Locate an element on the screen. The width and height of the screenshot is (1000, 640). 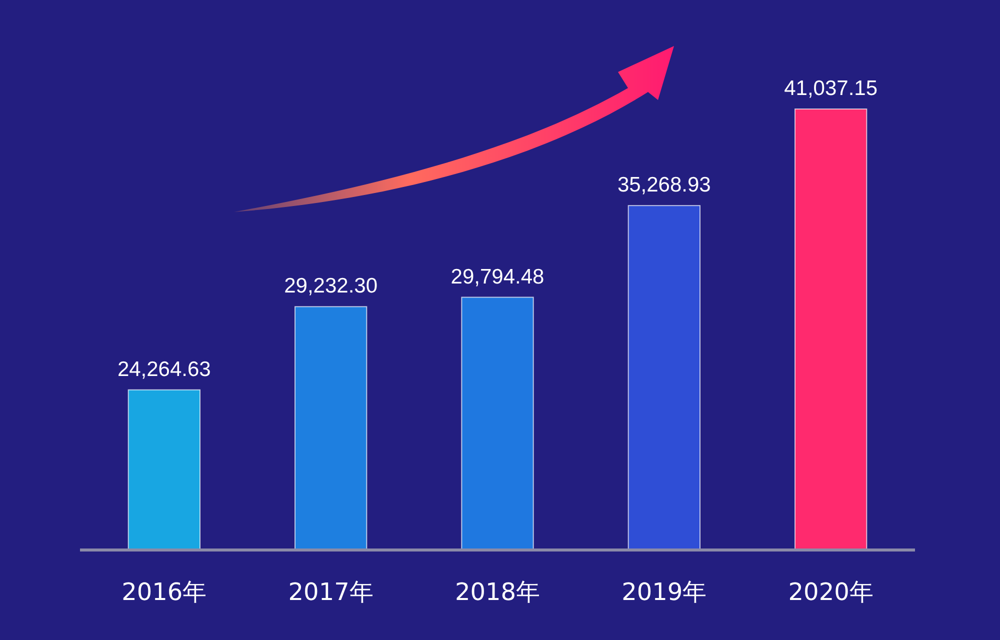
x-tick-label: 2019年 is located at coordinates (664, 592).